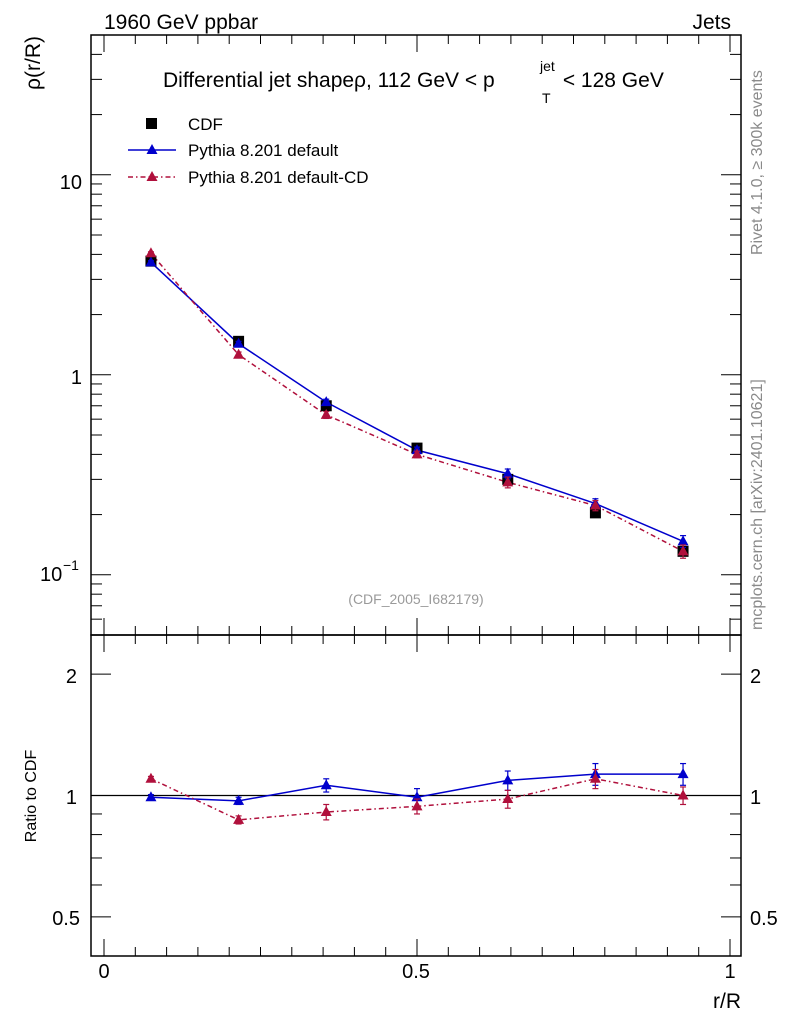  What do you see at coordinates (51, 575) in the screenshot?
I see `main-ytick-label-0.1-base: 10` at bounding box center [51, 575].